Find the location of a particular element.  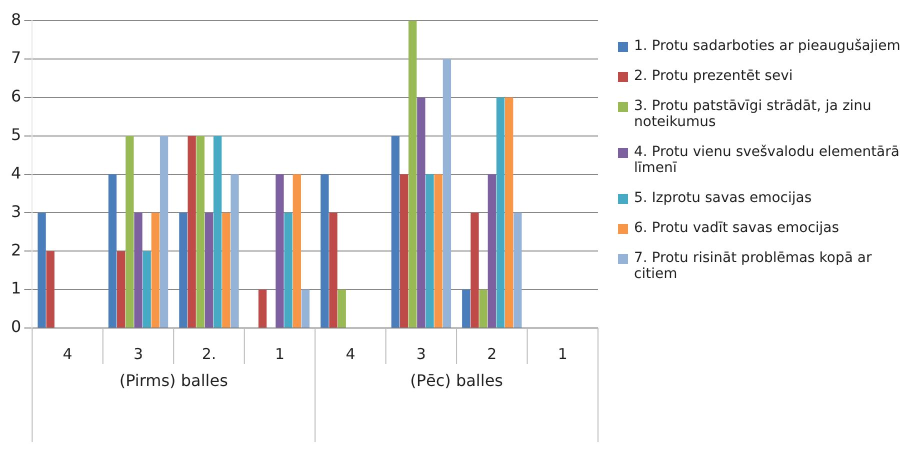

y-tick-label: 4 is located at coordinates (16, 172).